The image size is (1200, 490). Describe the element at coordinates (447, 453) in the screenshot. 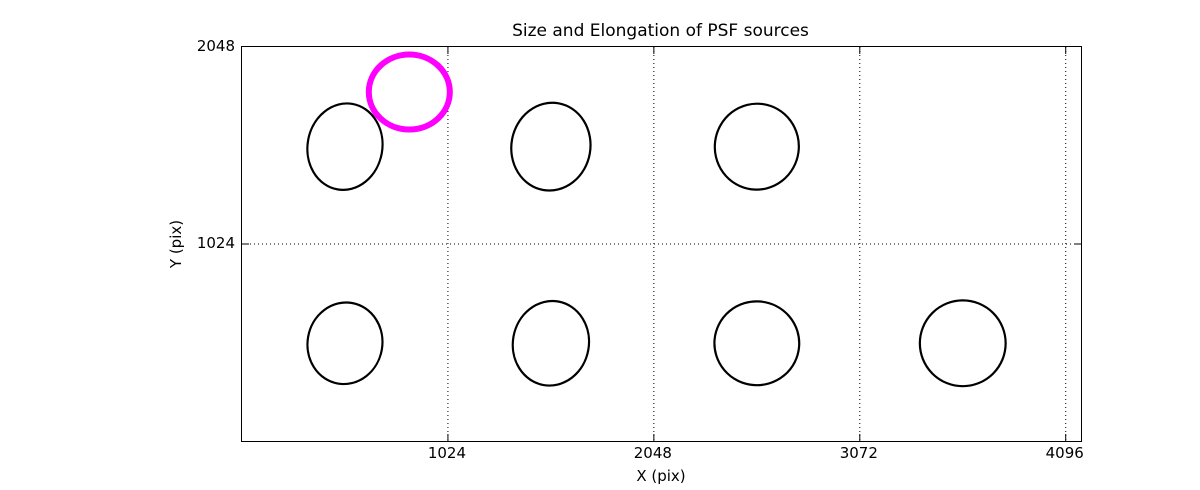

I see `x-tick-label: 1024` at that location.